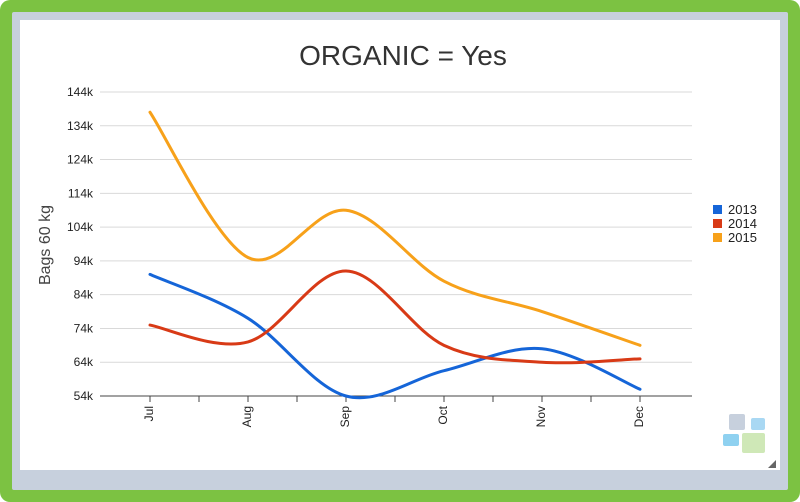  Describe the element at coordinates (80, 227) in the screenshot. I see `y-tick-label: 104k` at that location.